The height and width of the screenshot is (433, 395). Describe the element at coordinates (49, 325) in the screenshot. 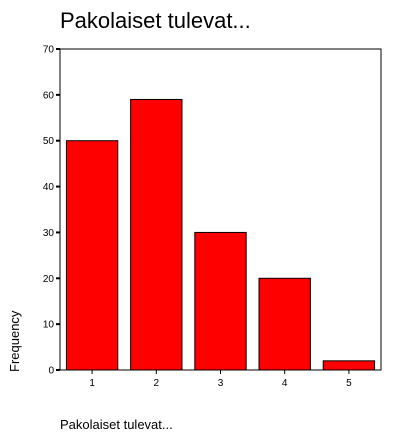

I see `y-tick-label-10: 10` at that location.